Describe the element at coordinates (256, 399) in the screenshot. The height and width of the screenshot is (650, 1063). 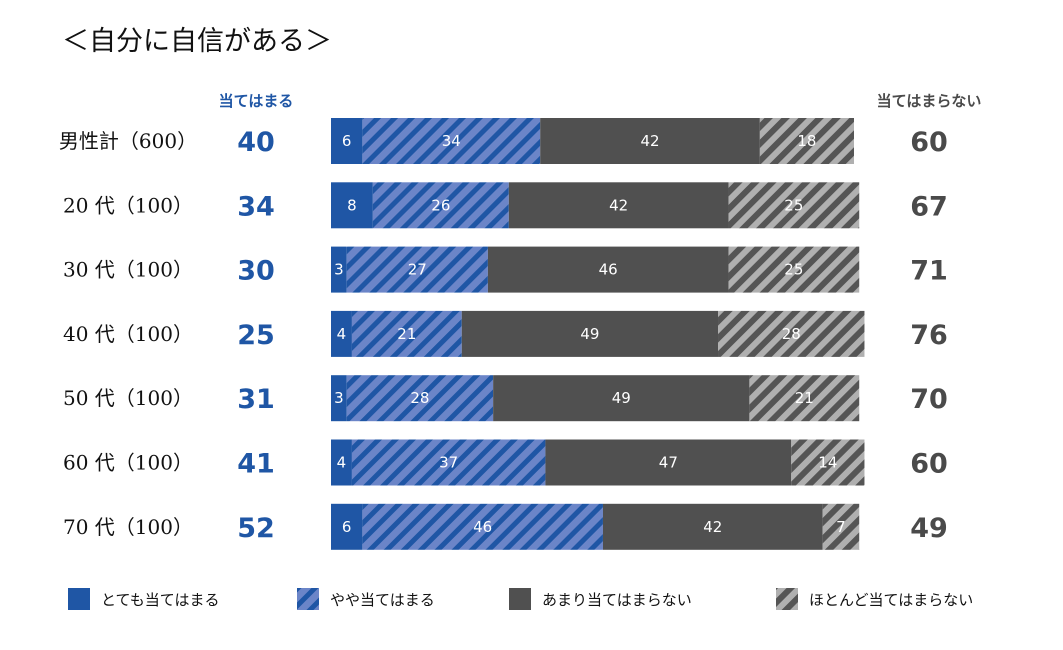
I see `agree-total: 31` at that location.